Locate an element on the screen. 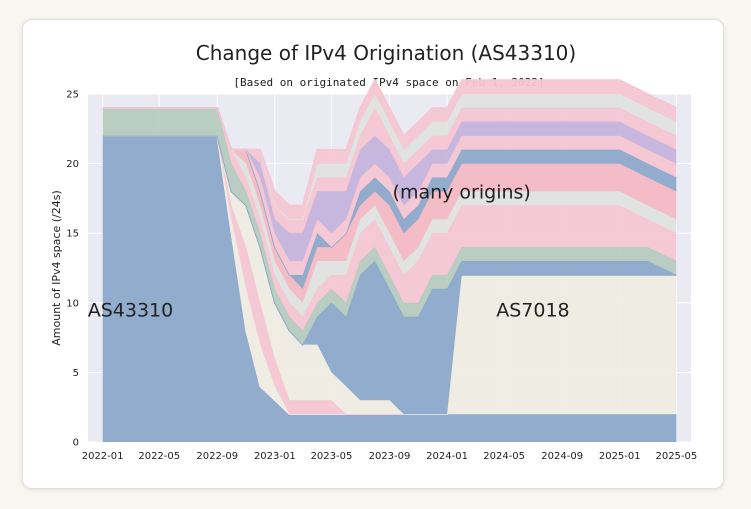  y-axis-ticks: 0 5 10 15 20 25 is located at coordinates (72, 269).